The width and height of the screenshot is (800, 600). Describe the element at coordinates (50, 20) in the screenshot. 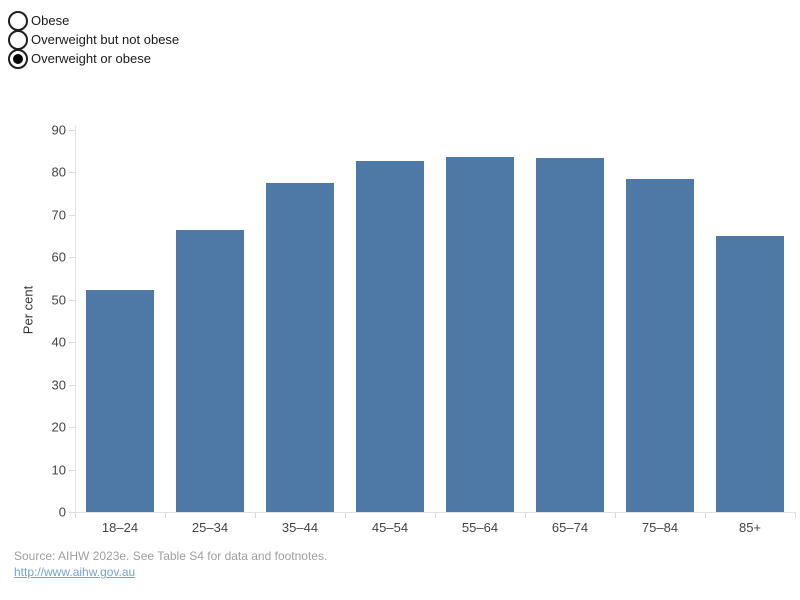

I see `radio-option-label: Obese` at that location.